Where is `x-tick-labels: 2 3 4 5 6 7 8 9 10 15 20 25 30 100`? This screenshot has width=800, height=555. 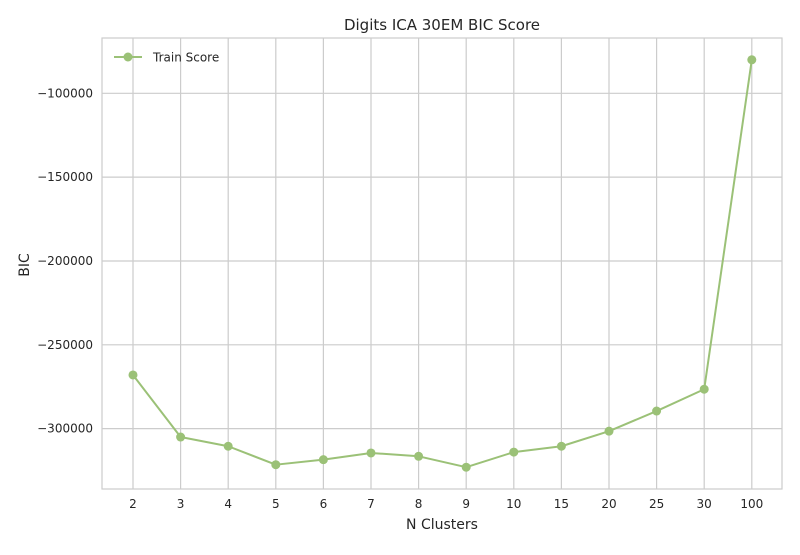 x-tick-labels: 2 3 4 5 6 7 8 9 10 15 20 25 30 100 is located at coordinates (446, 504).